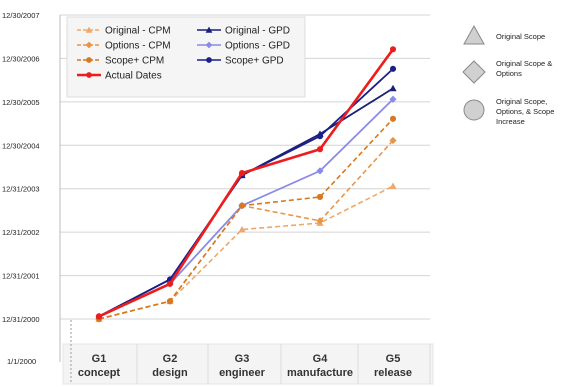 The width and height of the screenshot is (561, 387). I want to click on x-axis-band-bg, so click(248, 364).